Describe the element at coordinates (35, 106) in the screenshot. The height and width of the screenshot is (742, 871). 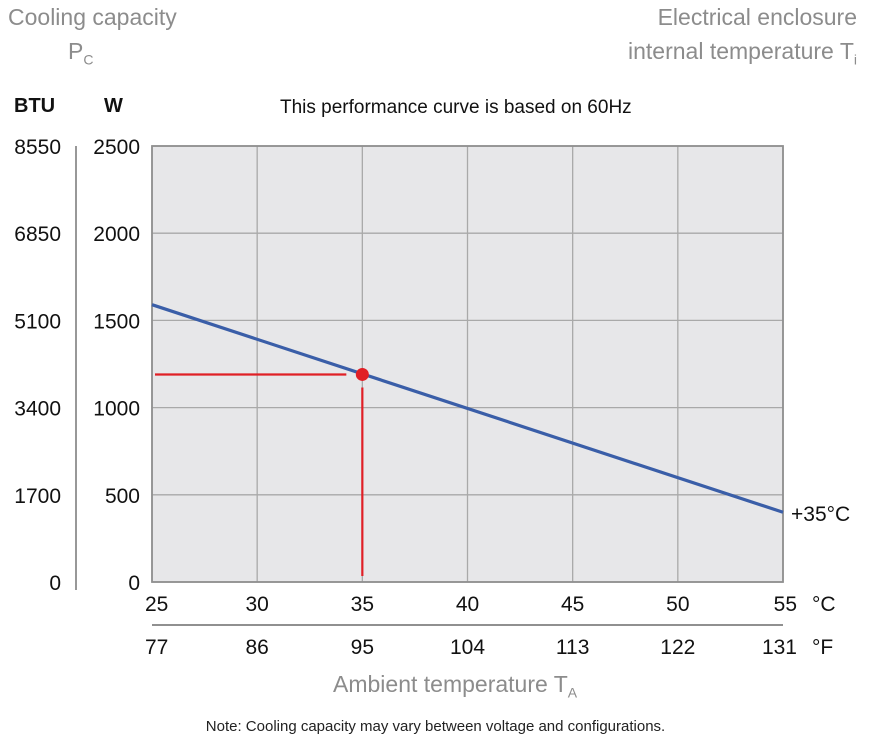
I see `btu-unit-label: BTU` at that location.